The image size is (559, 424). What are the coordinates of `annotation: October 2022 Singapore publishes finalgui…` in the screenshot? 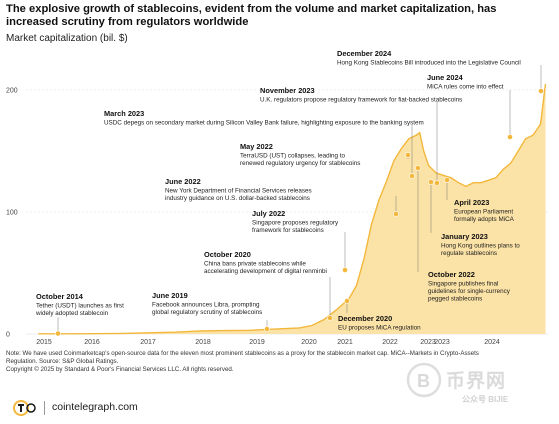 It's located at (469, 286).